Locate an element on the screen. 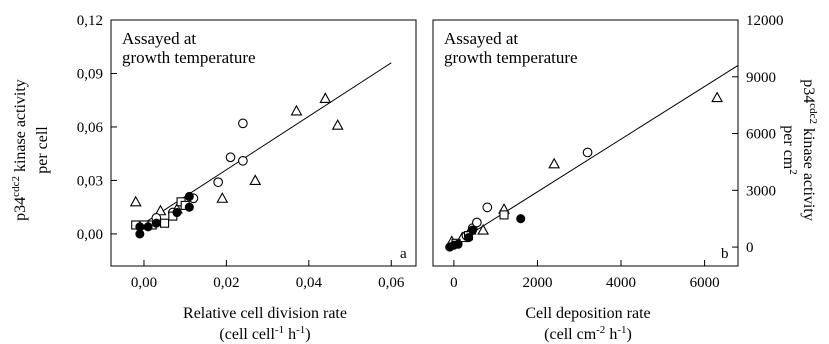  panel-b-ytick-label: 0 is located at coordinates (750, 248).